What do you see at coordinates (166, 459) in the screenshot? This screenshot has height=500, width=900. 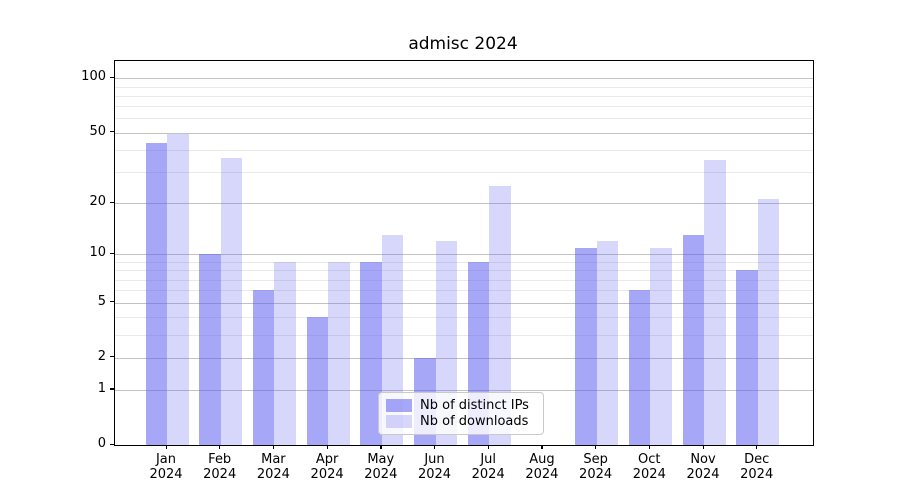 I see `month-label: Jan` at bounding box center [166, 459].